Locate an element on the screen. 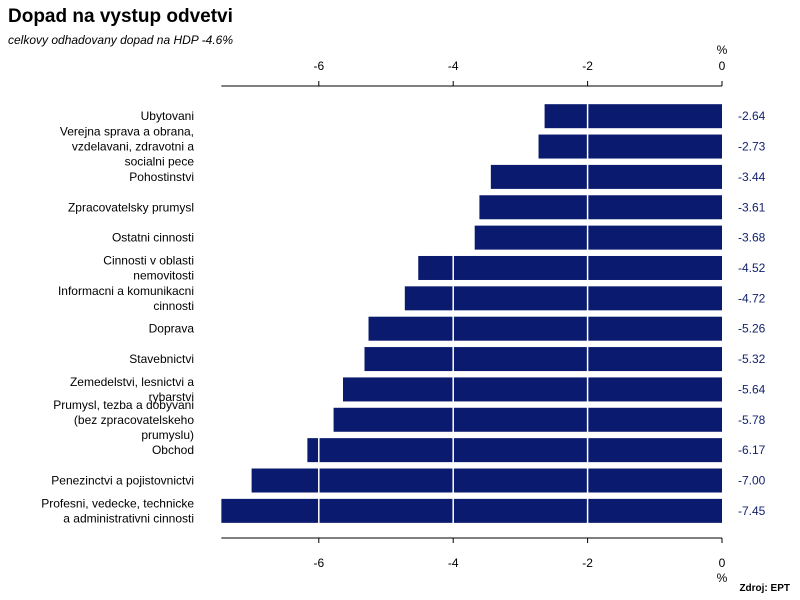  value-label: -6.17 is located at coordinates (752, 450).